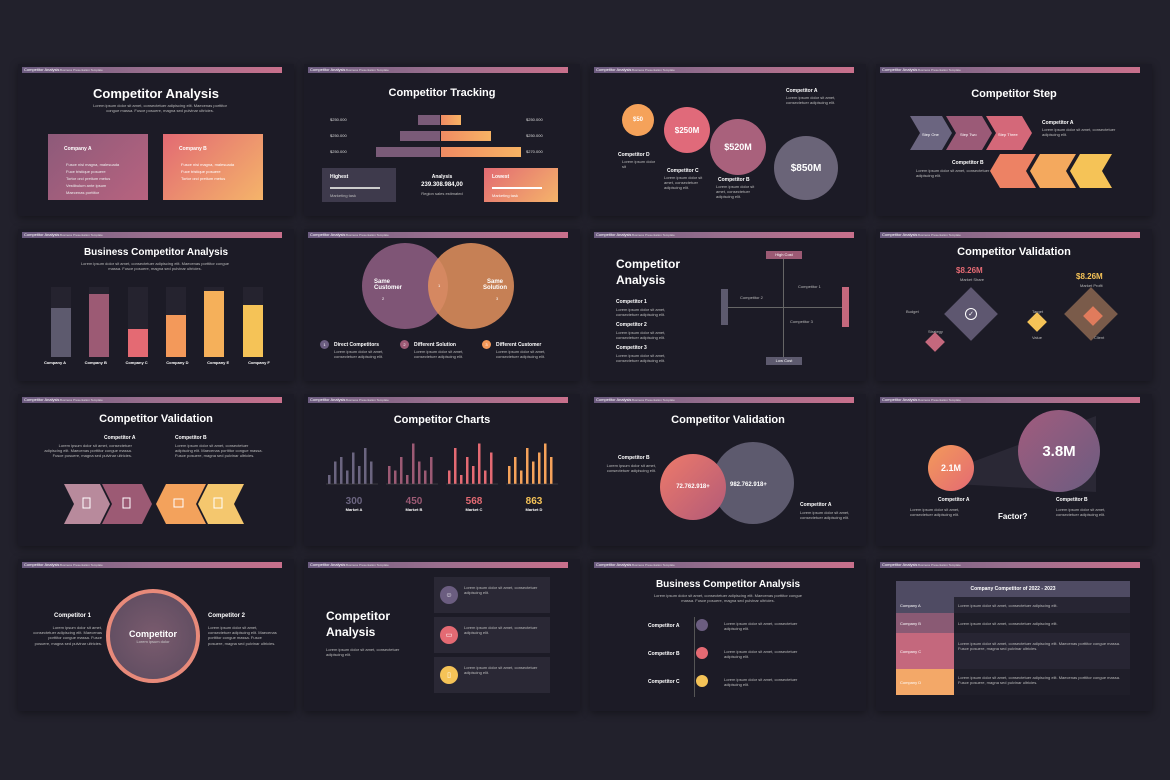 The image size is (1170, 780). I want to click on circle-a: 72.762.918+, so click(693, 487).